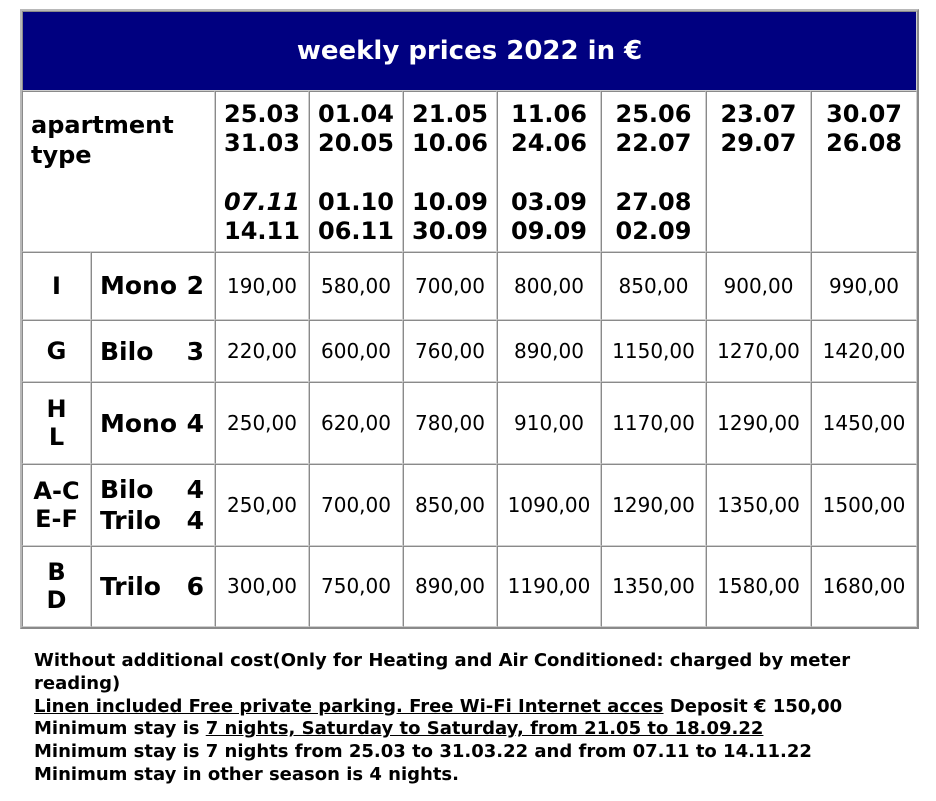  Describe the element at coordinates (653, 423) in the screenshot. I see `price-cell: 1170,00` at that location.